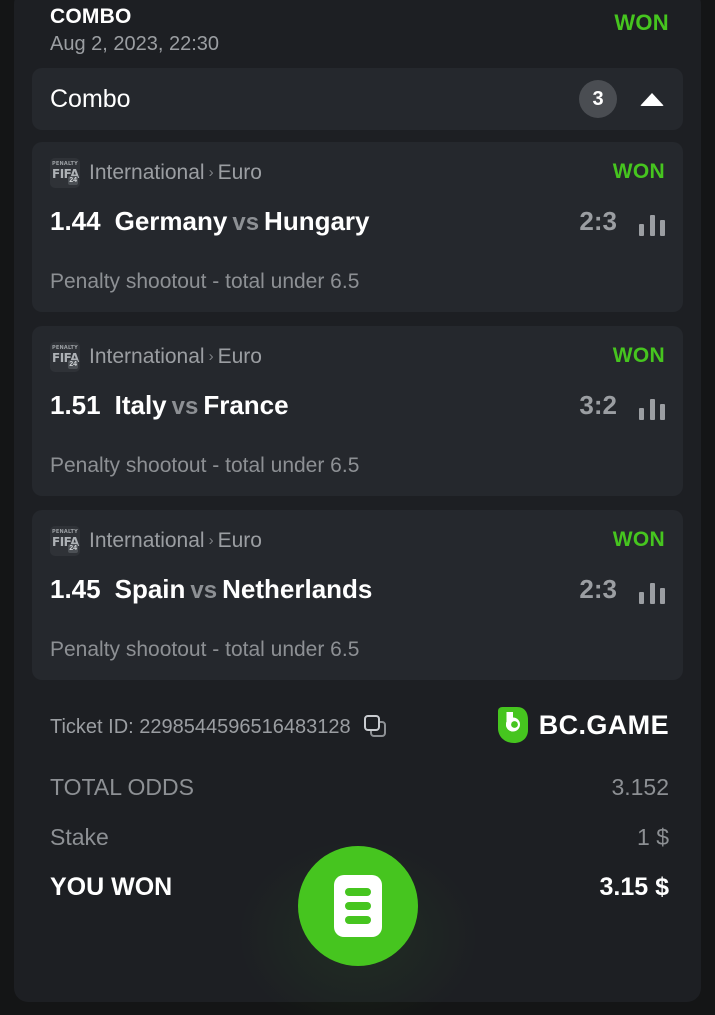 The height and width of the screenshot is (1015, 715). I want to click on match-teams: Germany vs Hungary, so click(242, 221).